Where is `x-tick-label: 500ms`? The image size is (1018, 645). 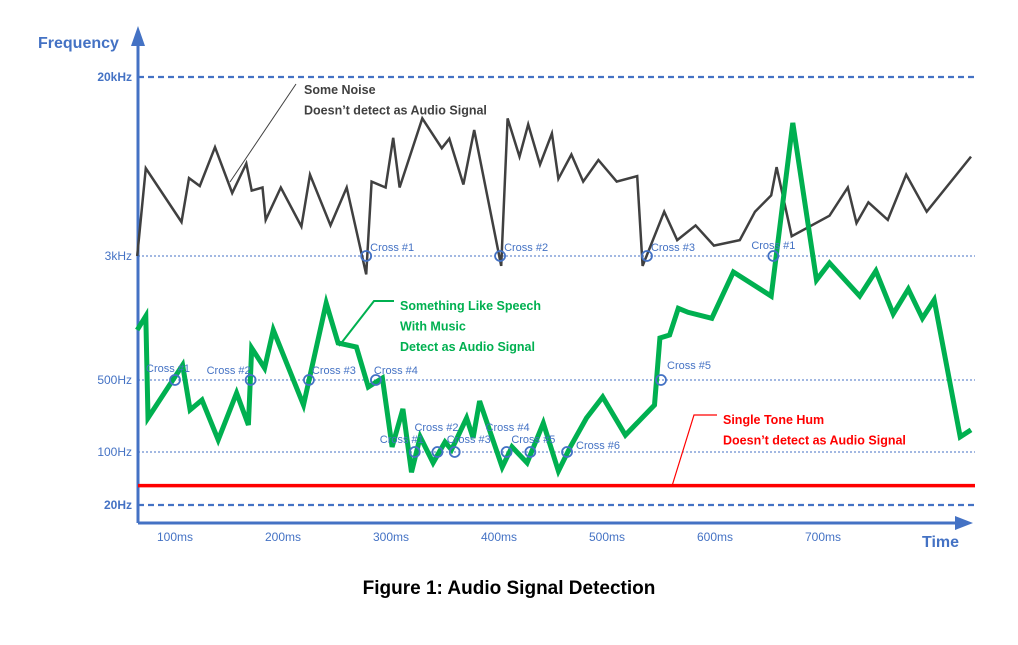
x-tick-label: 500ms is located at coordinates (607, 537).